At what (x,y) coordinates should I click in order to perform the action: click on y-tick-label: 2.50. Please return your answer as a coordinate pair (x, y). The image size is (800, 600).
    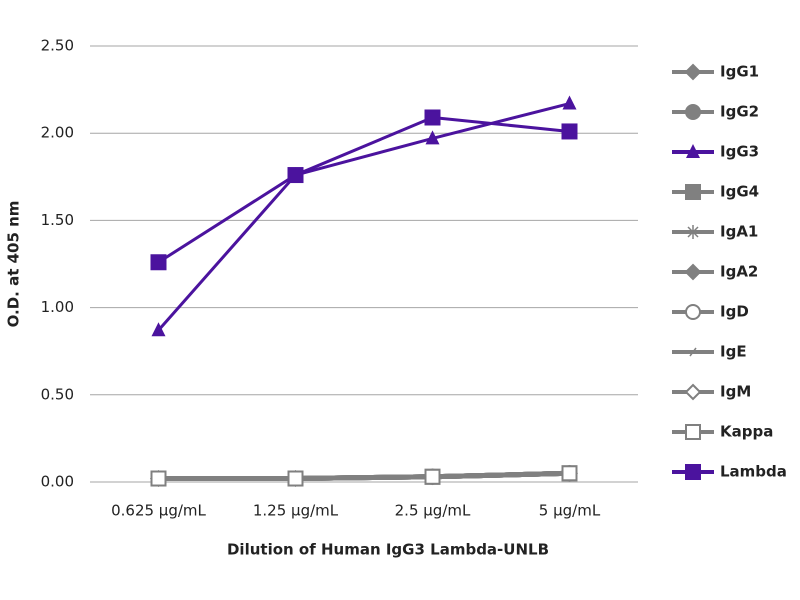
    Looking at the image, I should click on (57, 46).